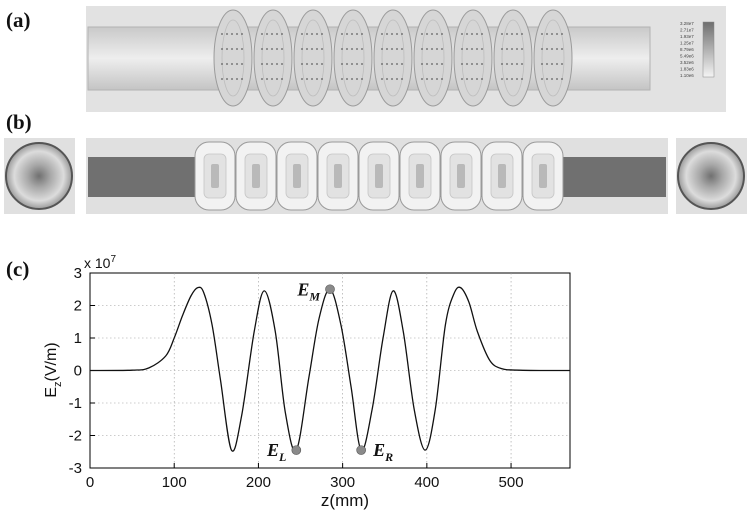  Describe the element at coordinates (258, 482) in the screenshot. I see `x-tick-label: 200` at that location.